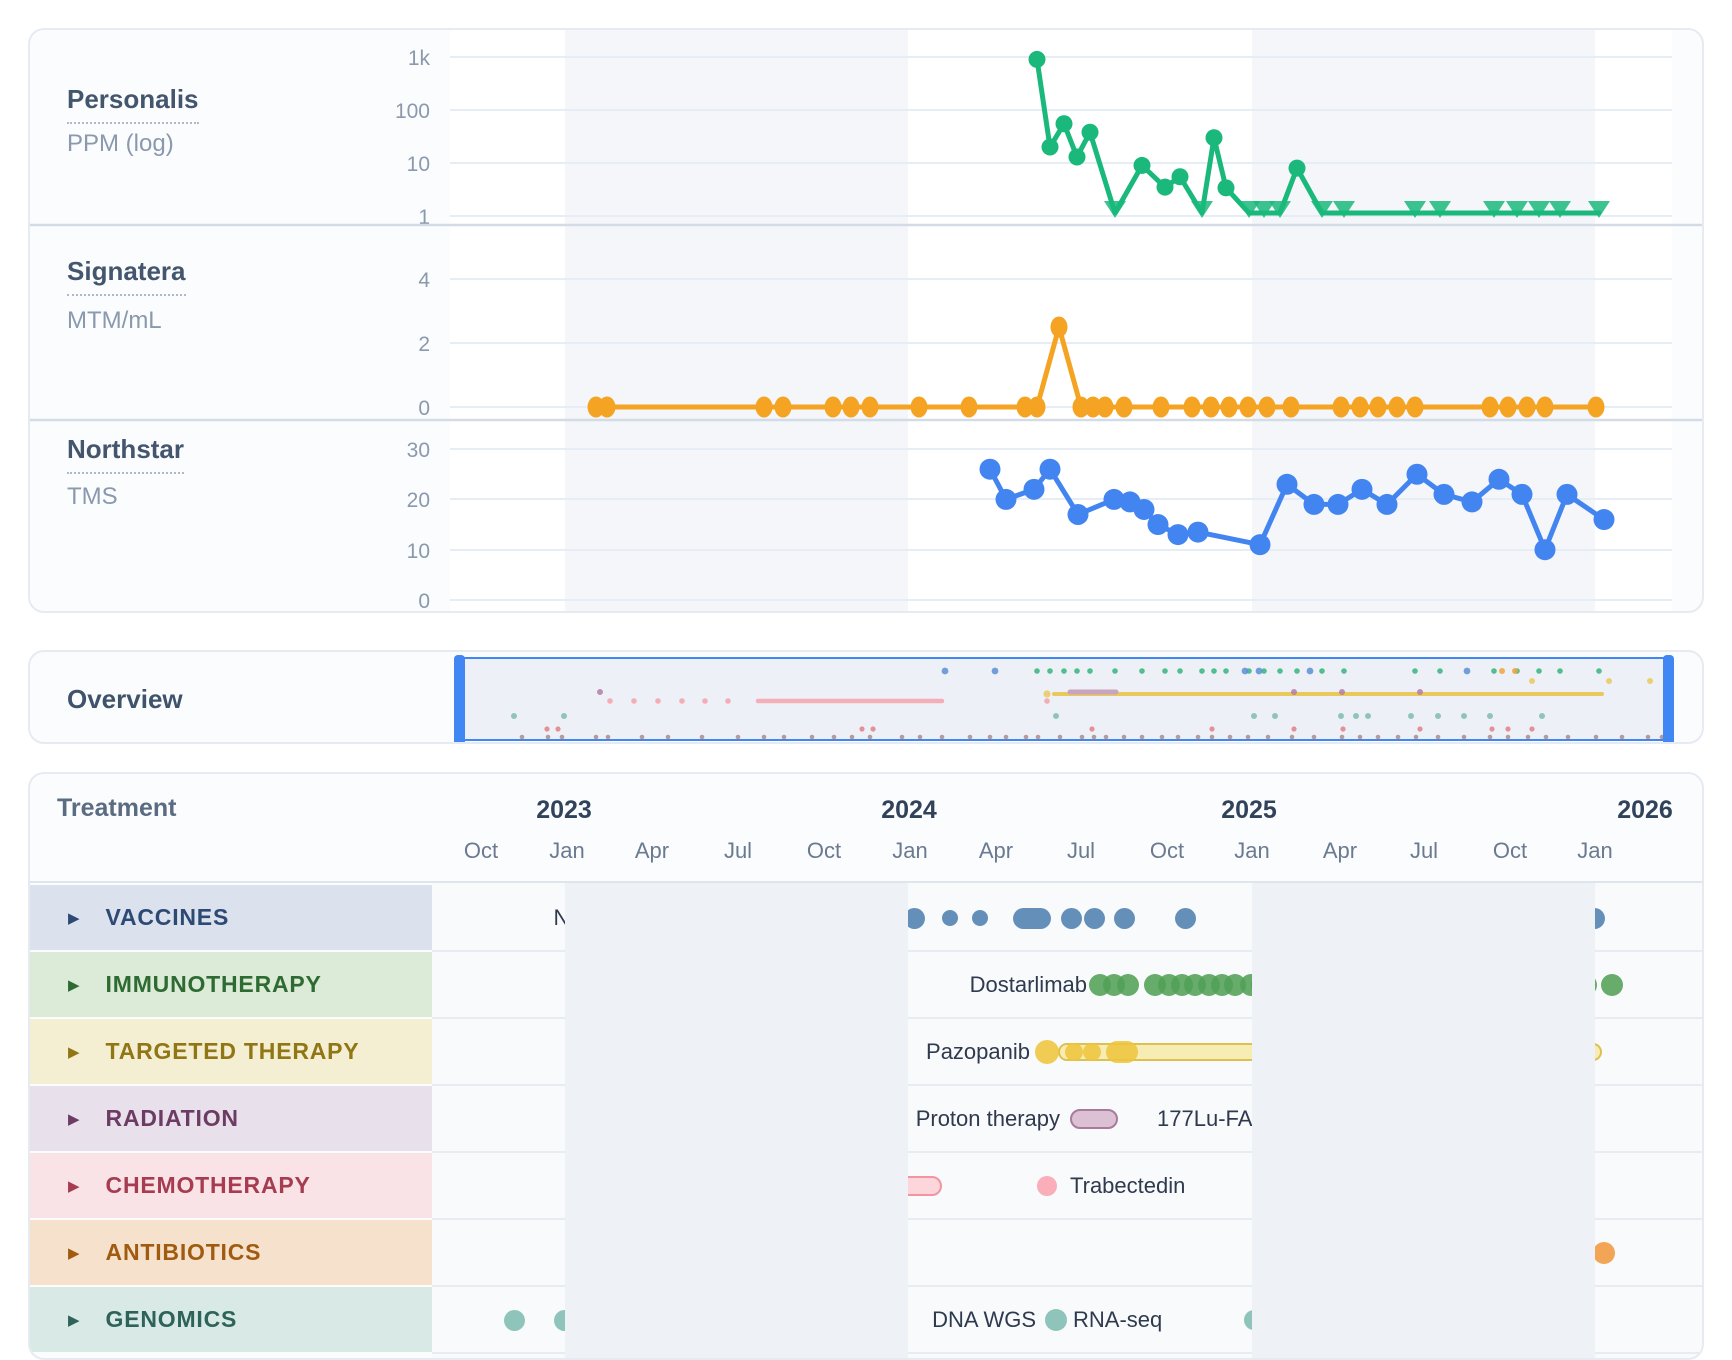 The height and width of the screenshot is (1360, 1732). What do you see at coordinates (231, 1051) in the screenshot?
I see `treatment-group-targeted-therapy: ▶ TARGETED THERAPY` at bounding box center [231, 1051].